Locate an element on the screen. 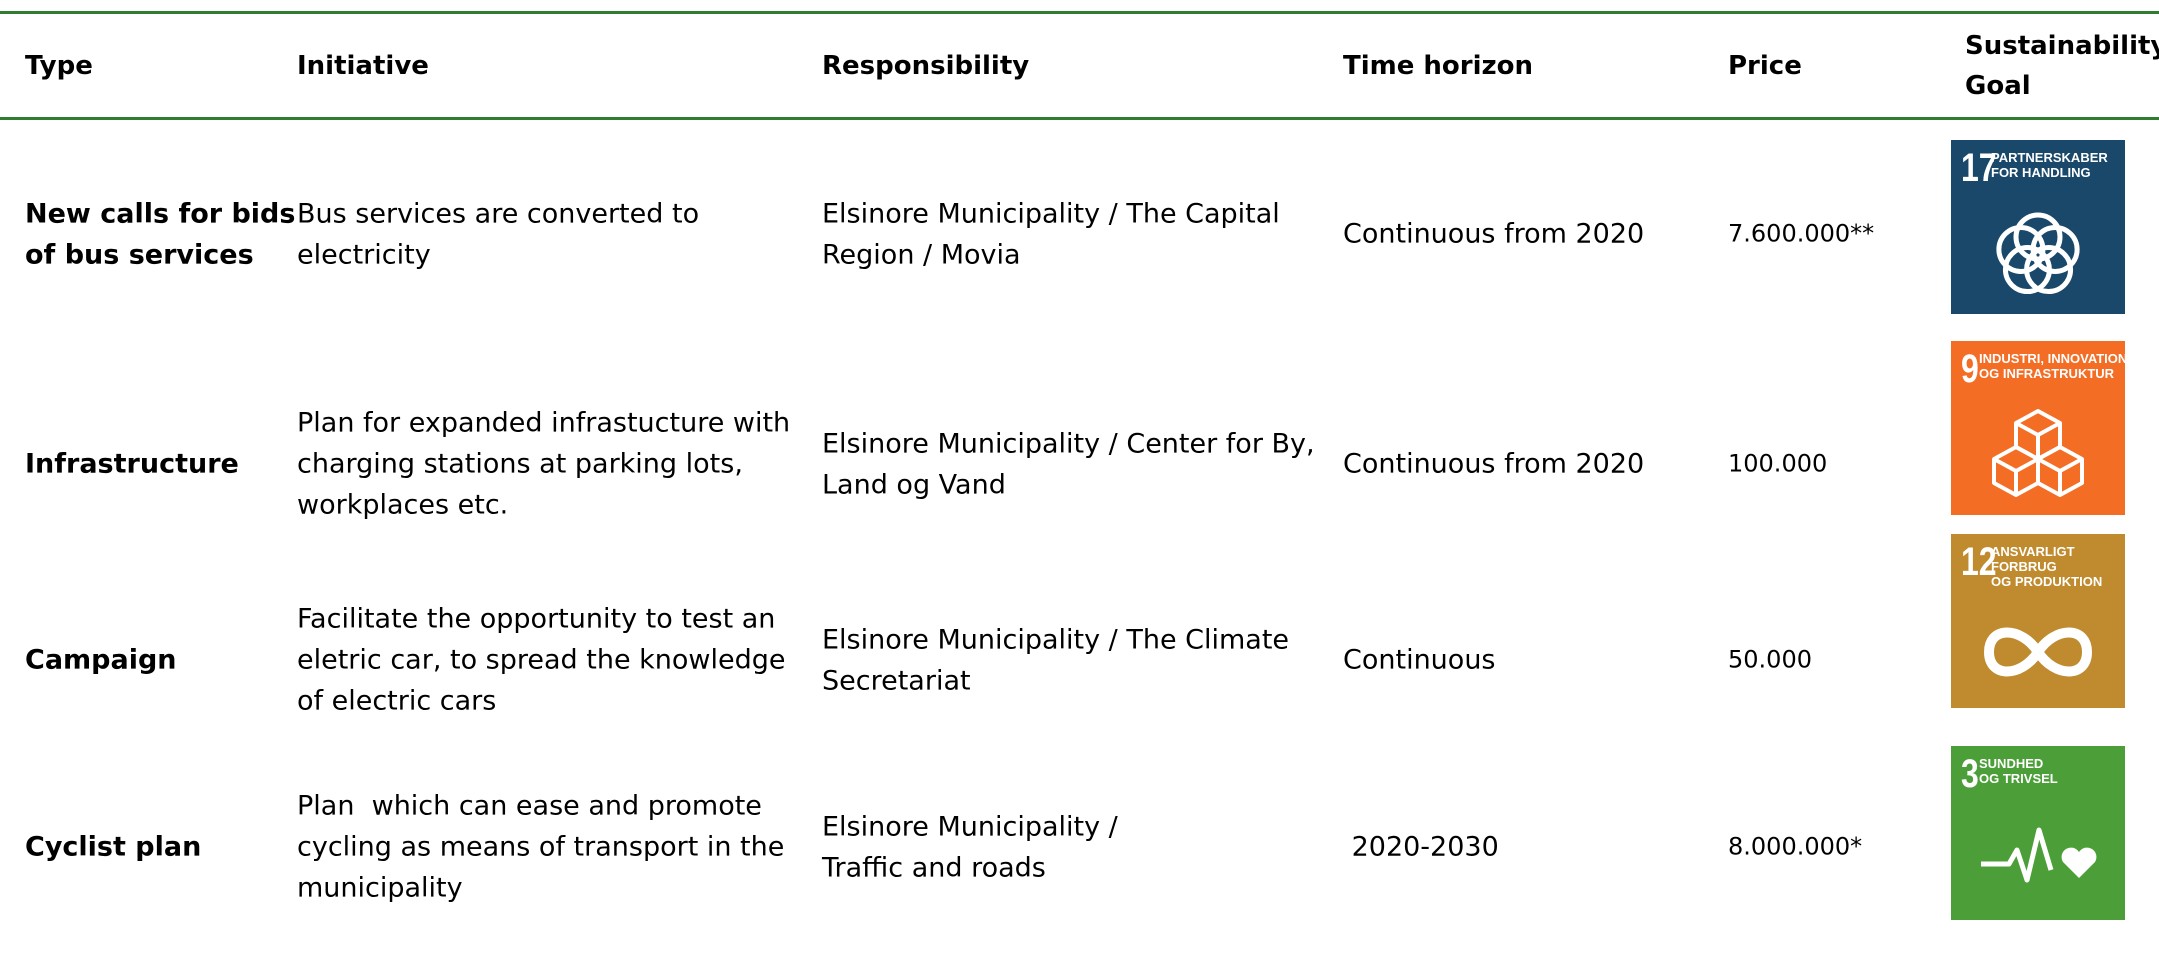  sdg-label-line: OG PRODUKTION is located at coordinates (2047, 581).